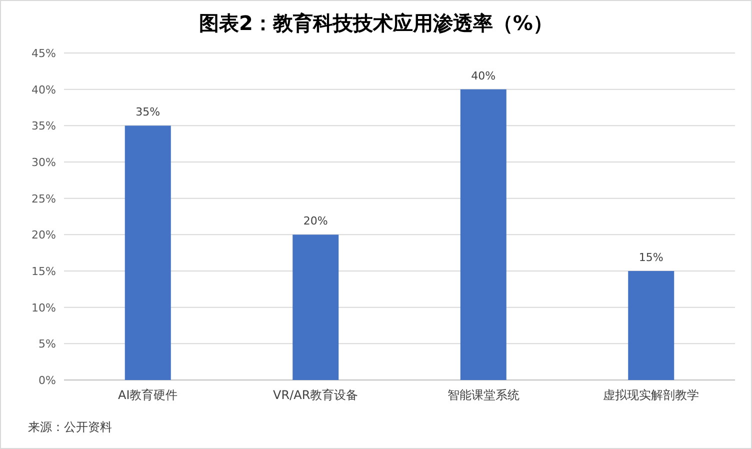 Image resolution: width=752 pixels, height=449 pixels. I want to click on data-label: 15%, so click(651, 257).